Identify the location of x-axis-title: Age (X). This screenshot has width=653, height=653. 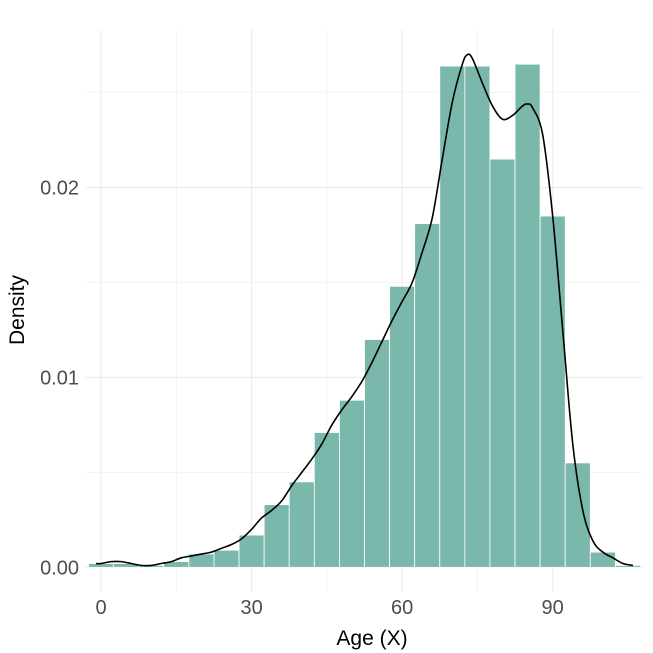
(371, 638).